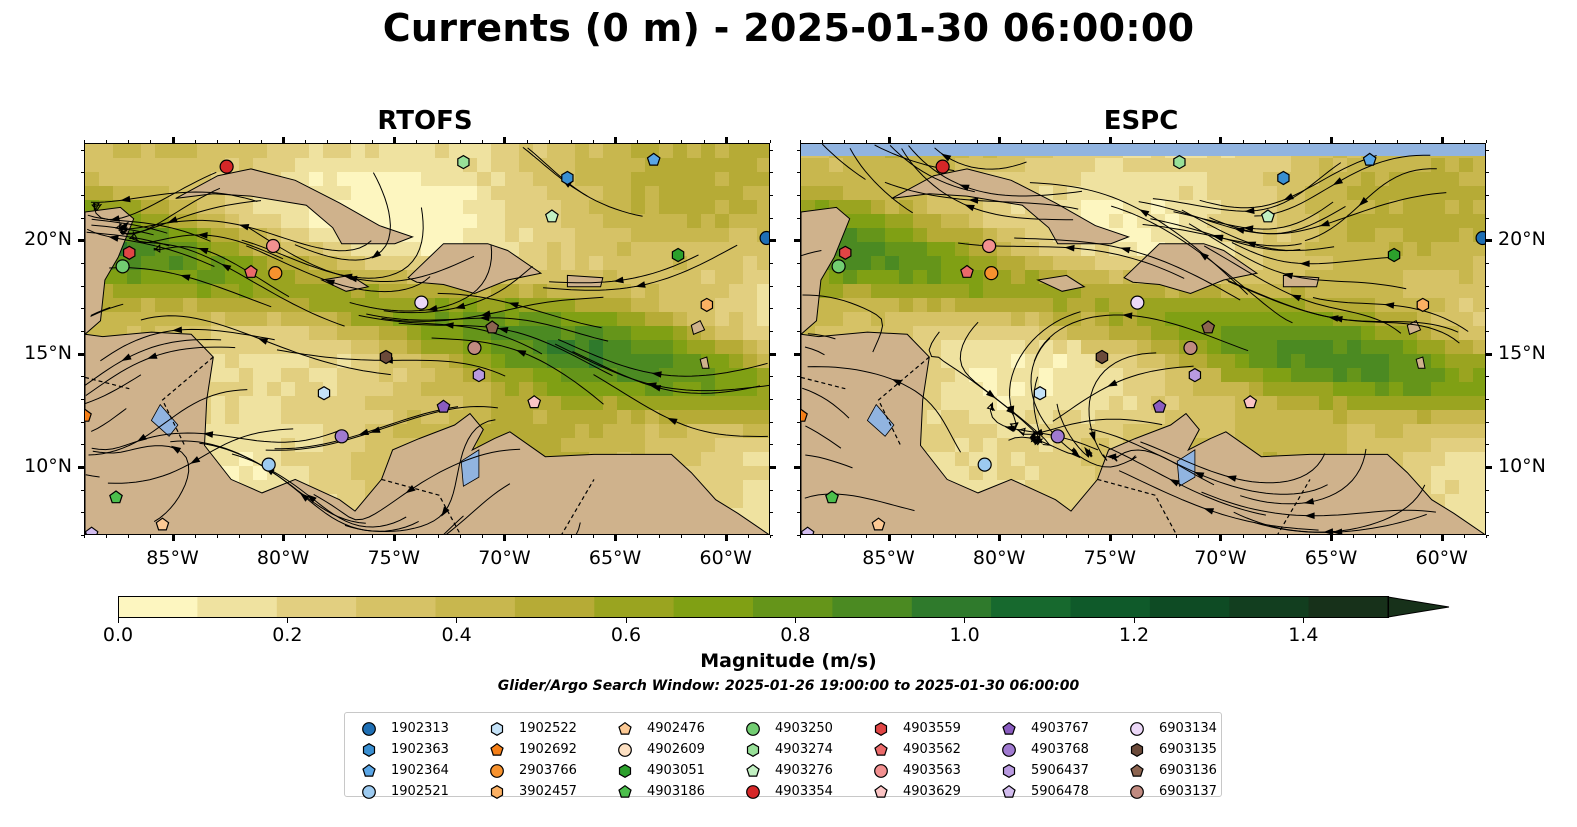  Describe the element at coordinates (676, 728) in the screenshot. I see `legend-label: 4902476` at that location.